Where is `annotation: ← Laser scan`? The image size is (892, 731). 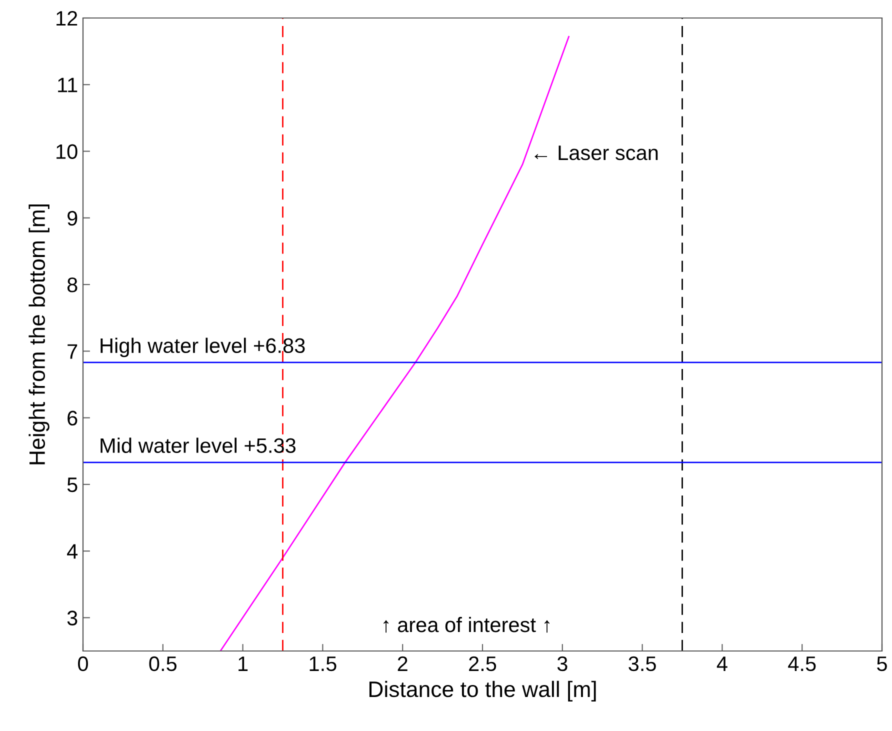
annotation: ← Laser scan is located at coordinates (596, 153).